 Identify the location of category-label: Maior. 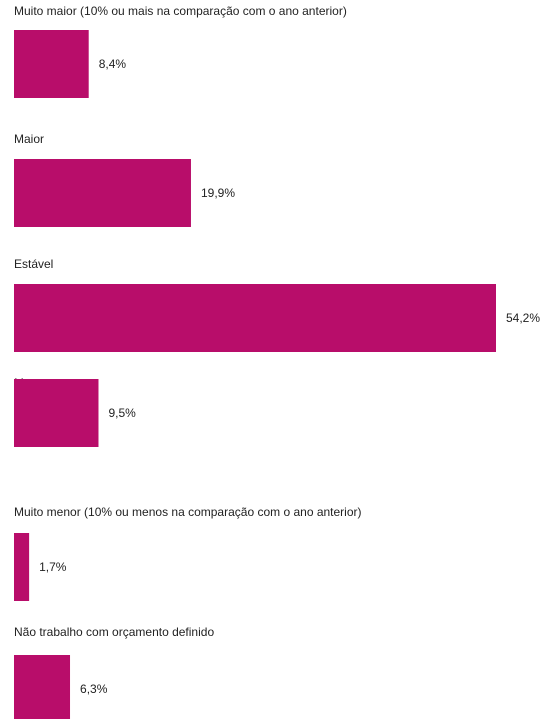
(29, 139).